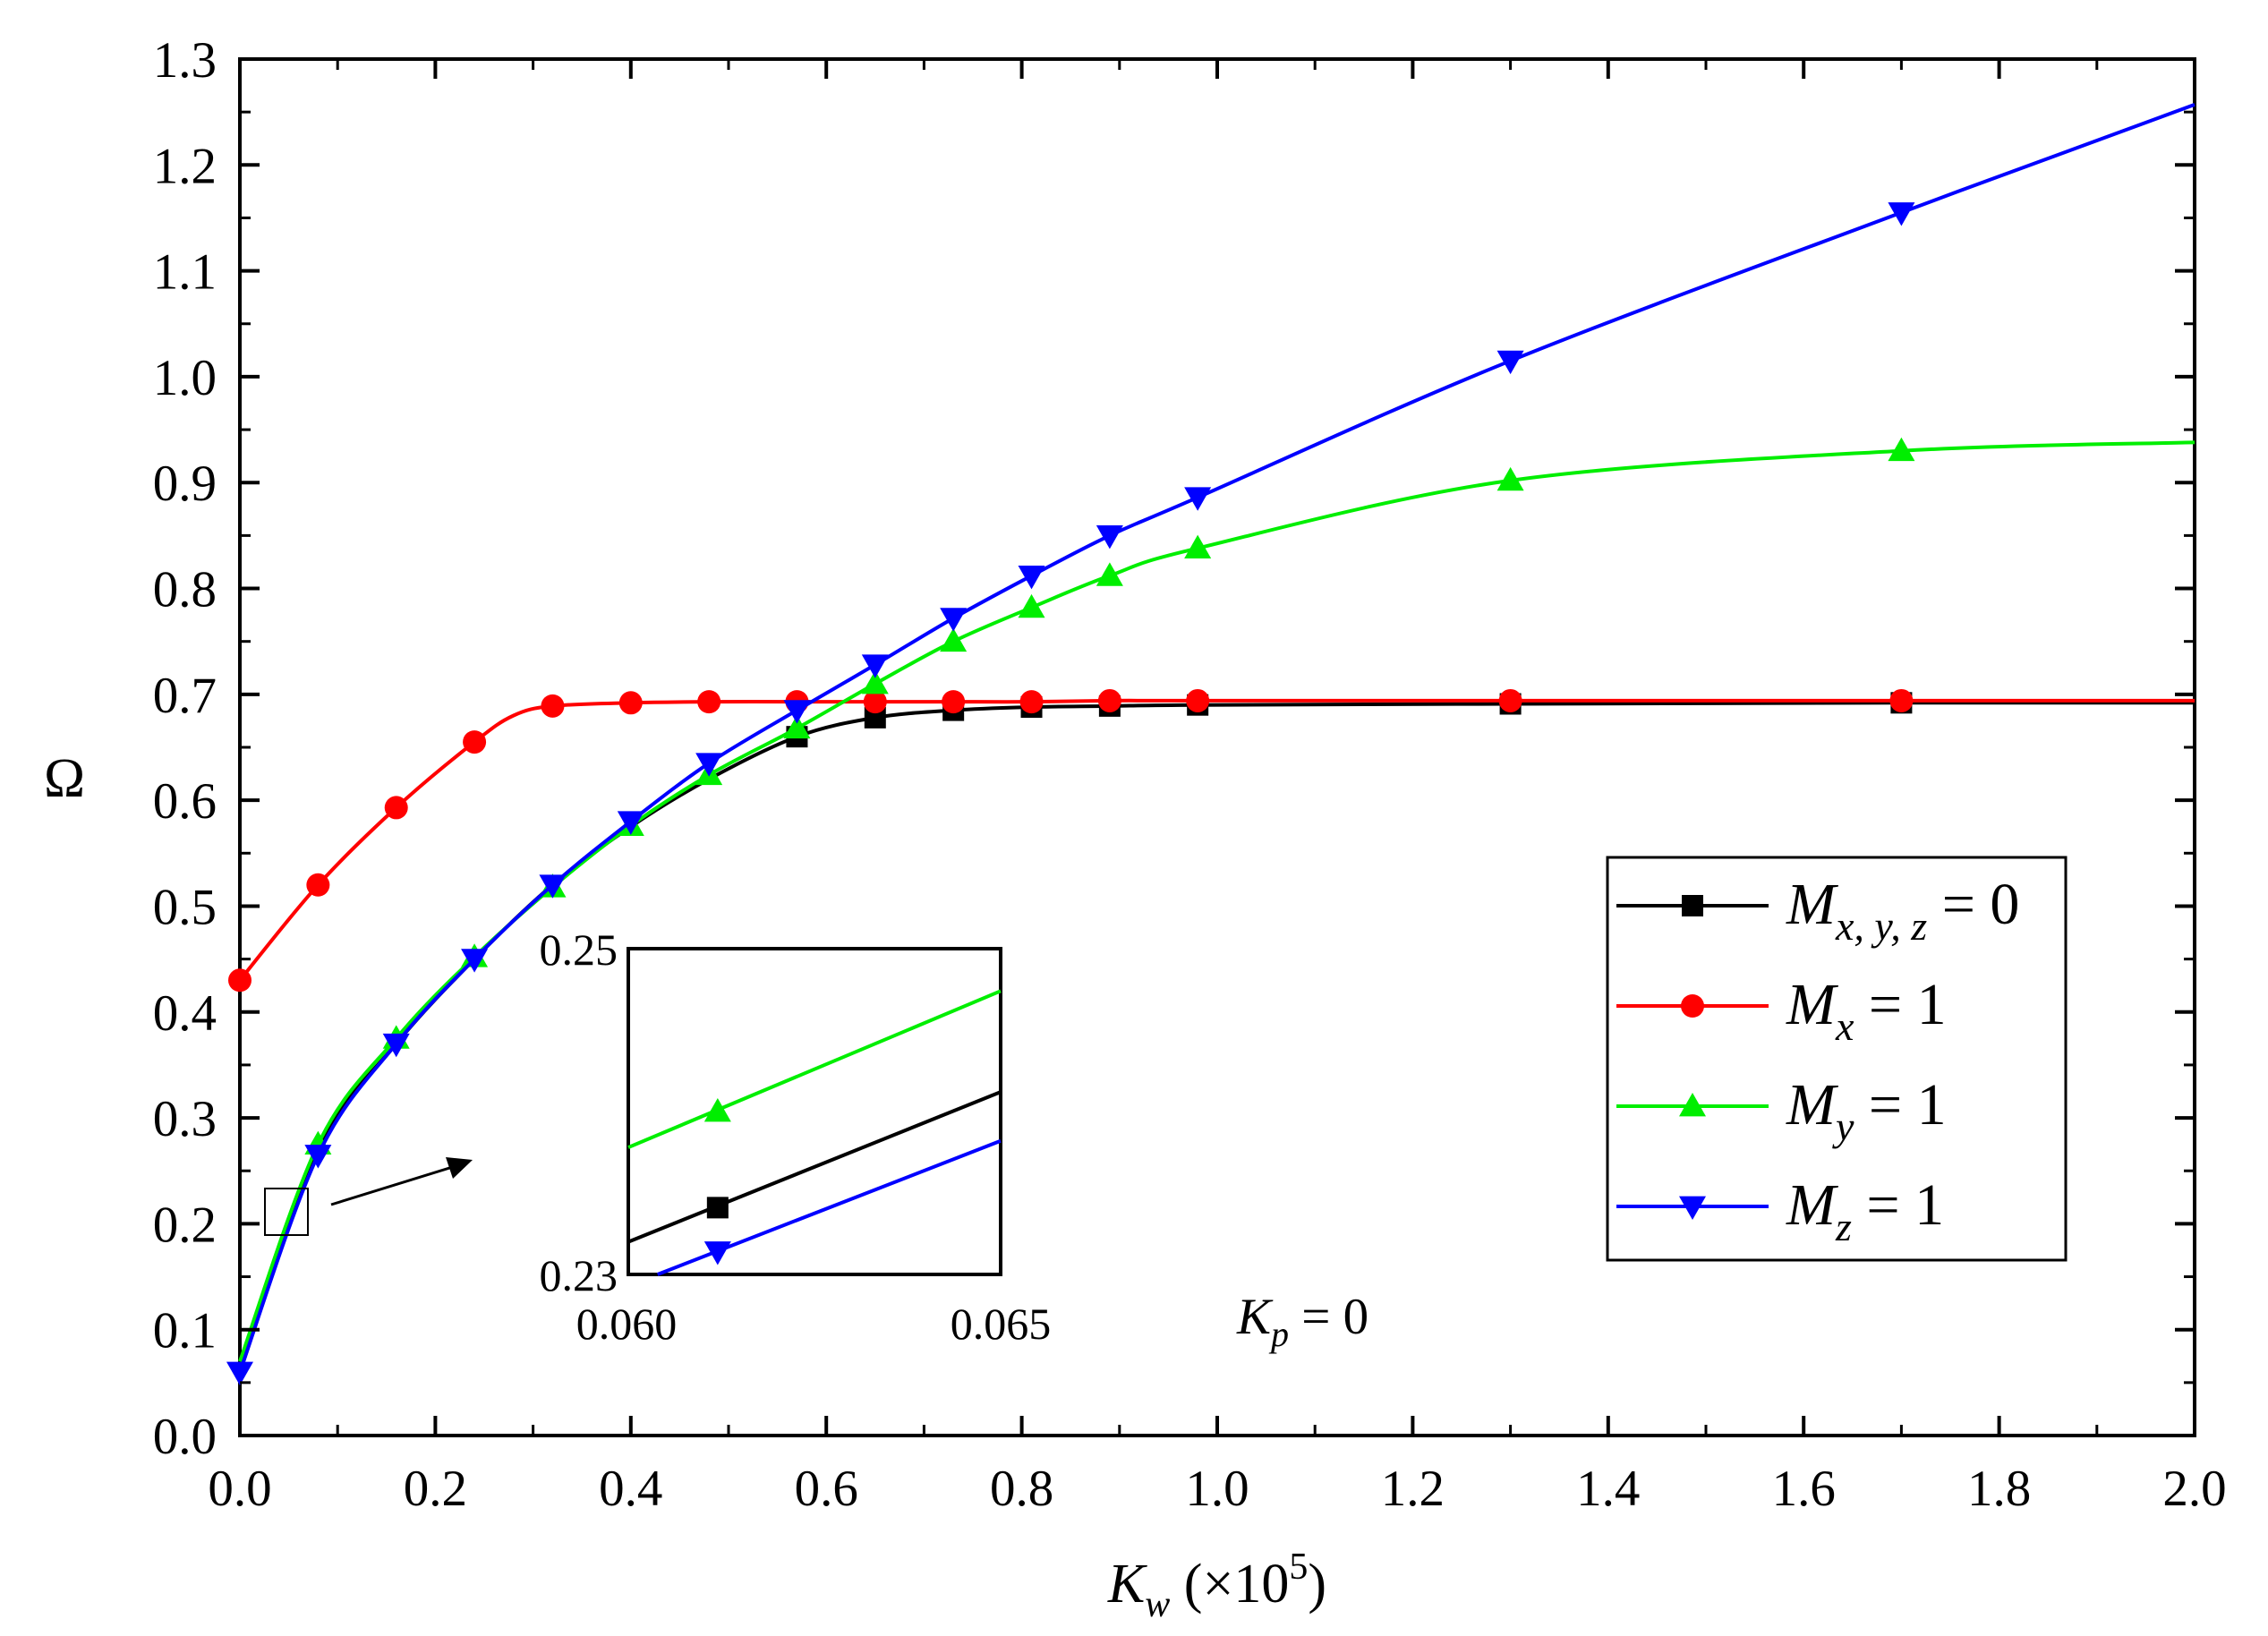  Describe the element at coordinates (1843, 1126) in the screenshot. I see `legend-label-2-sub: y` at that location.